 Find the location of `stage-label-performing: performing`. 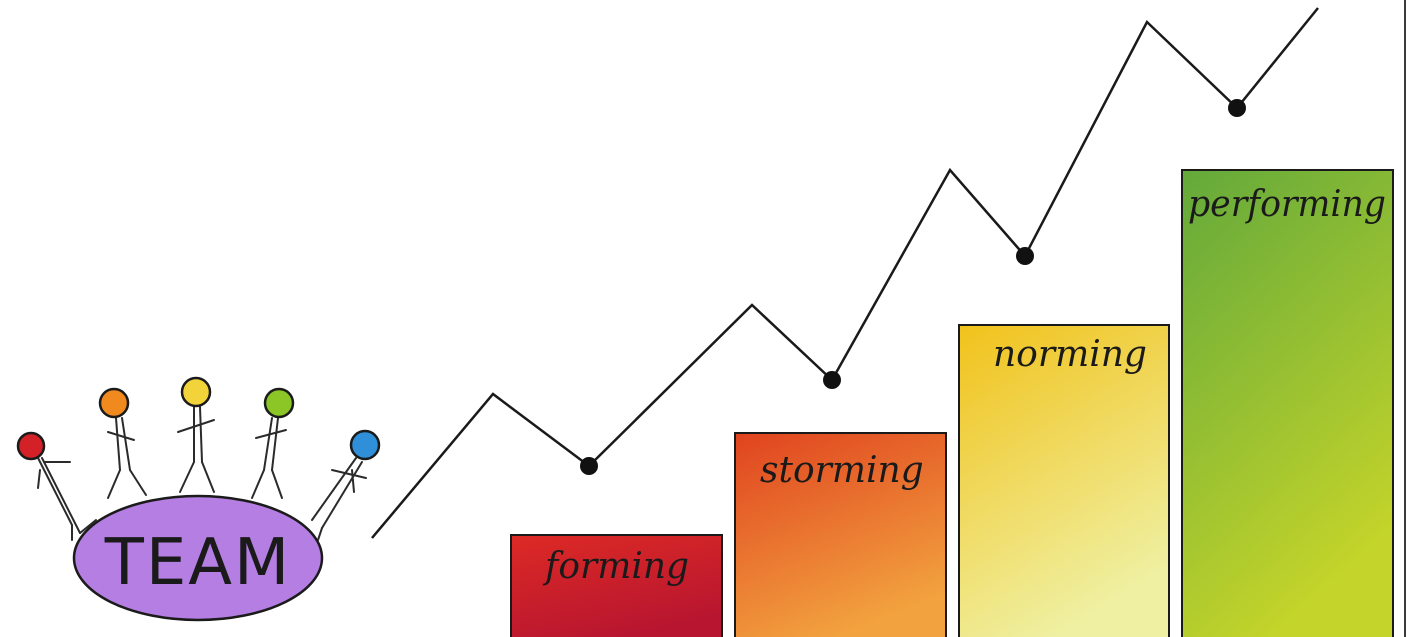

stage-label-performing: performing is located at coordinates (1287, 204).